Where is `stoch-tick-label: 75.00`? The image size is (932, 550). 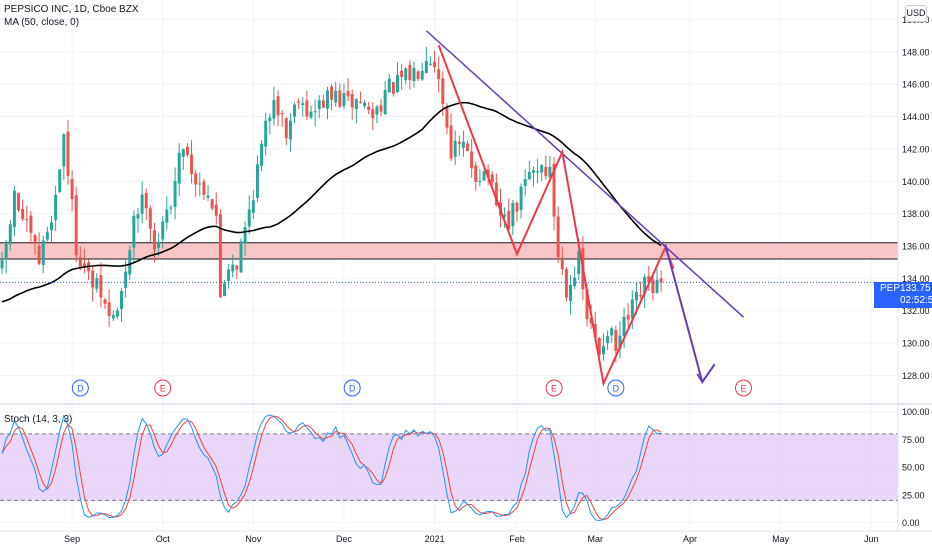 stoch-tick-label: 75.00 is located at coordinates (913, 440).